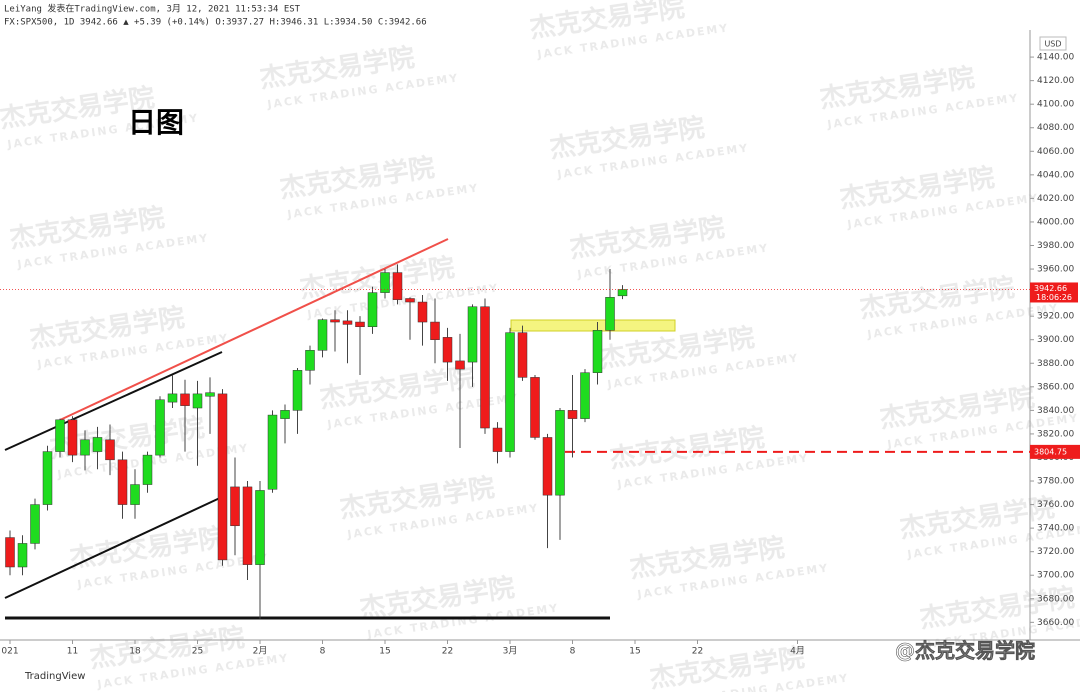 Image resolution: width=1080 pixels, height=692 pixels. What do you see at coordinates (1050, 451) in the screenshot?
I see `level-label: 3804.75` at bounding box center [1050, 451].